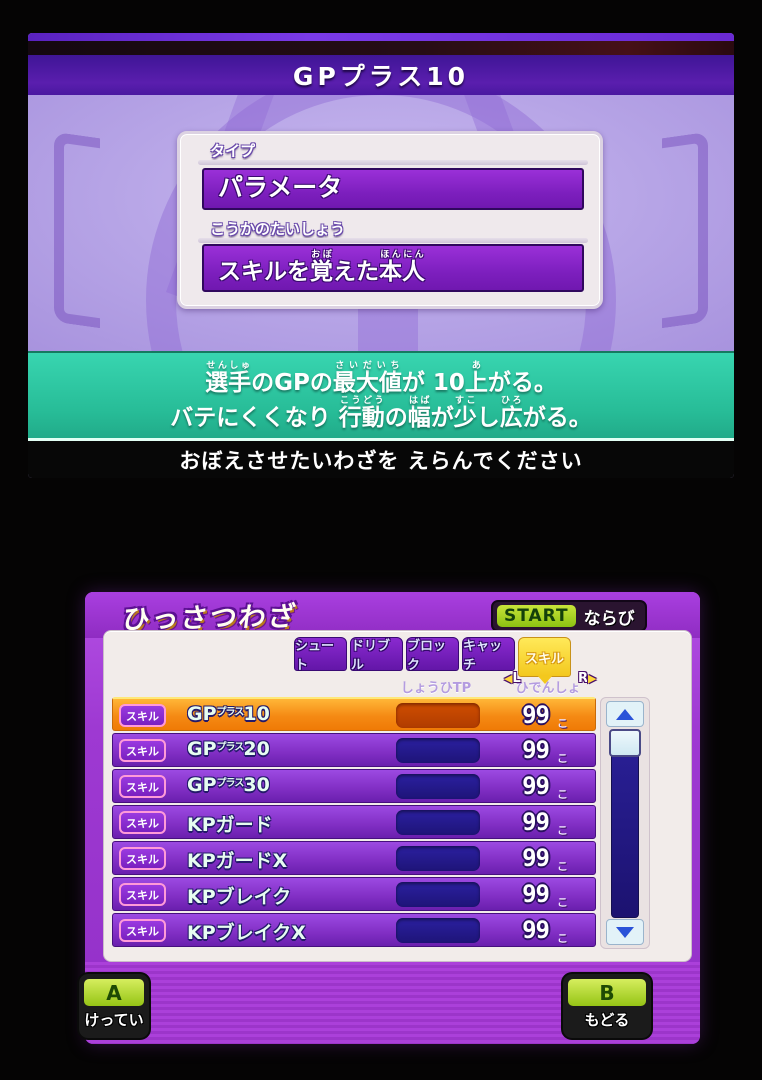 Image resolution: width=762 pixels, height=1080 pixels. What do you see at coordinates (239, 897) in the screenshot?
I see `skill-name: KPブレイク` at bounding box center [239, 897].